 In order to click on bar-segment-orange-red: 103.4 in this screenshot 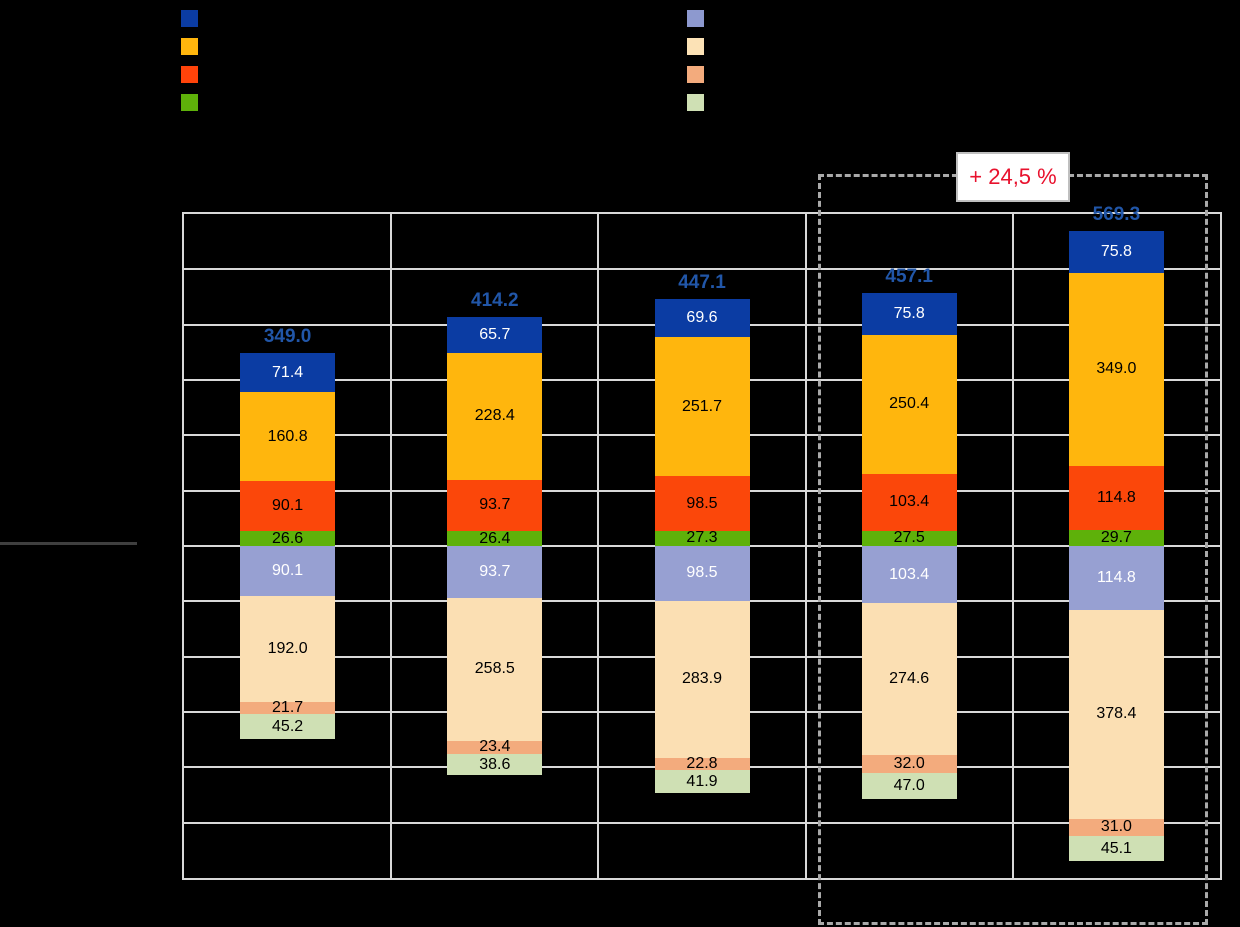, I will do `click(909, 502)`.